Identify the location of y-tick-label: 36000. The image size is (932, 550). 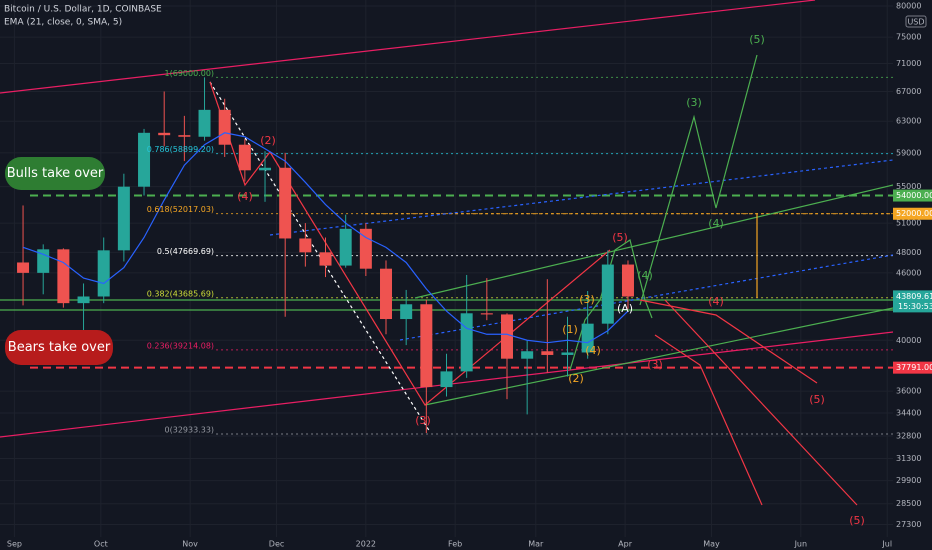
(908, 391).